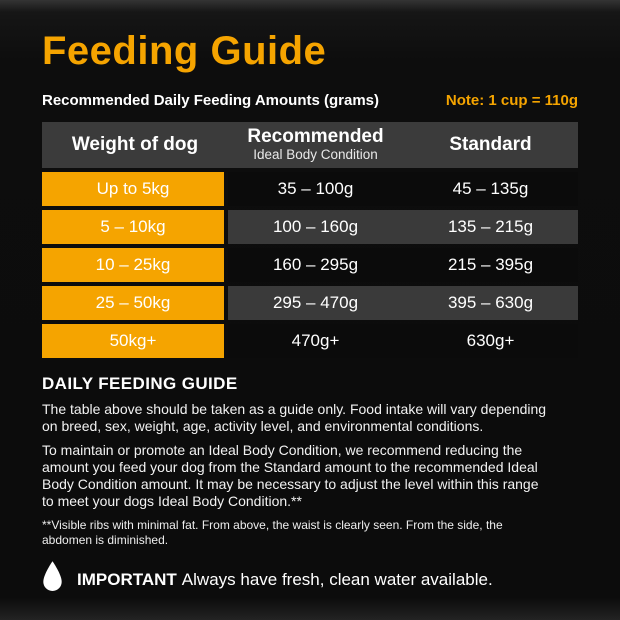 The image size is (620, 620). I want to click on footnote-line: abdomen is diminished., so click(105, 540).